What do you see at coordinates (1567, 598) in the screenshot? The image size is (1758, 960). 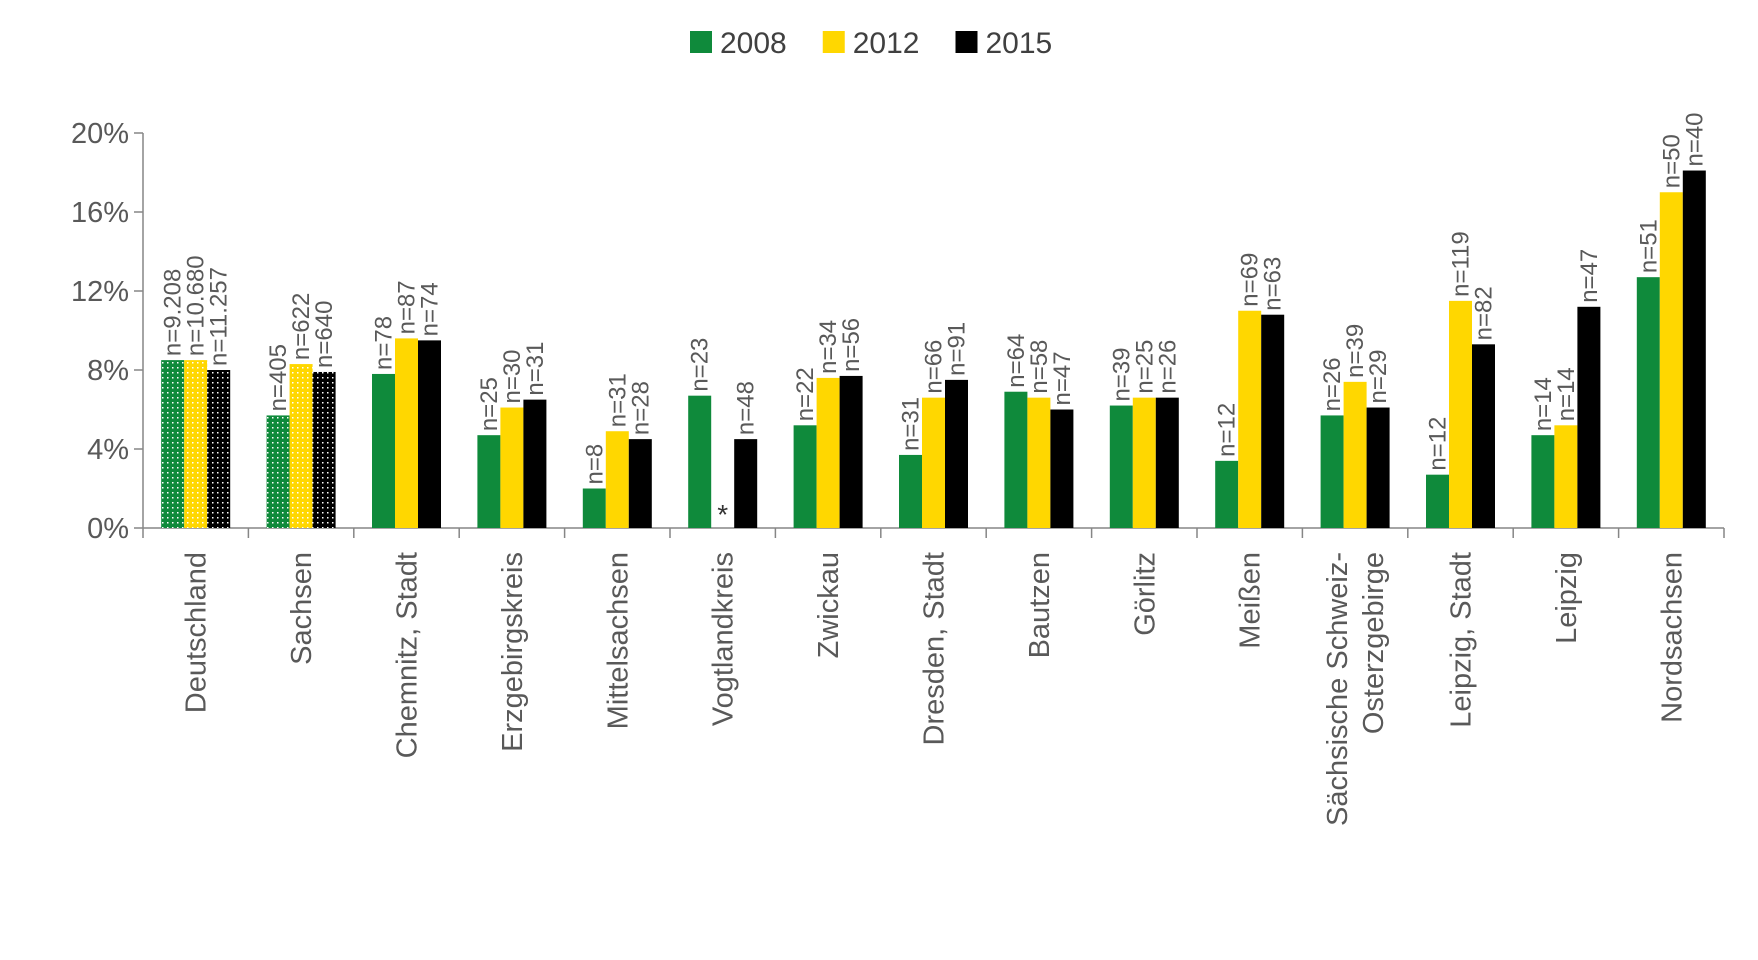 I see `x-tick-label: Leipzig` at bounding box center [1567, 598].